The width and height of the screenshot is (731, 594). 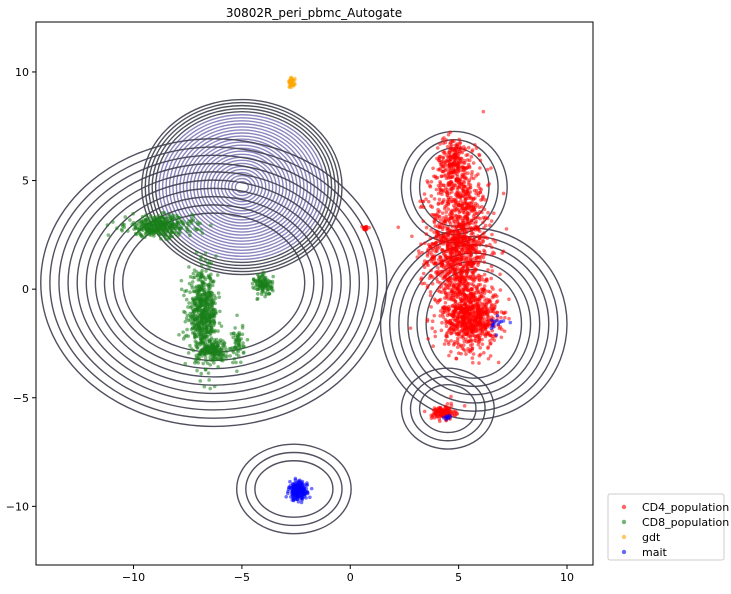 What do you see at coordinates (314, 13) in the screenshot?
I see `chart-title: 30802R_peri_pbmc_Autogate` at bounding box center [314, 13].